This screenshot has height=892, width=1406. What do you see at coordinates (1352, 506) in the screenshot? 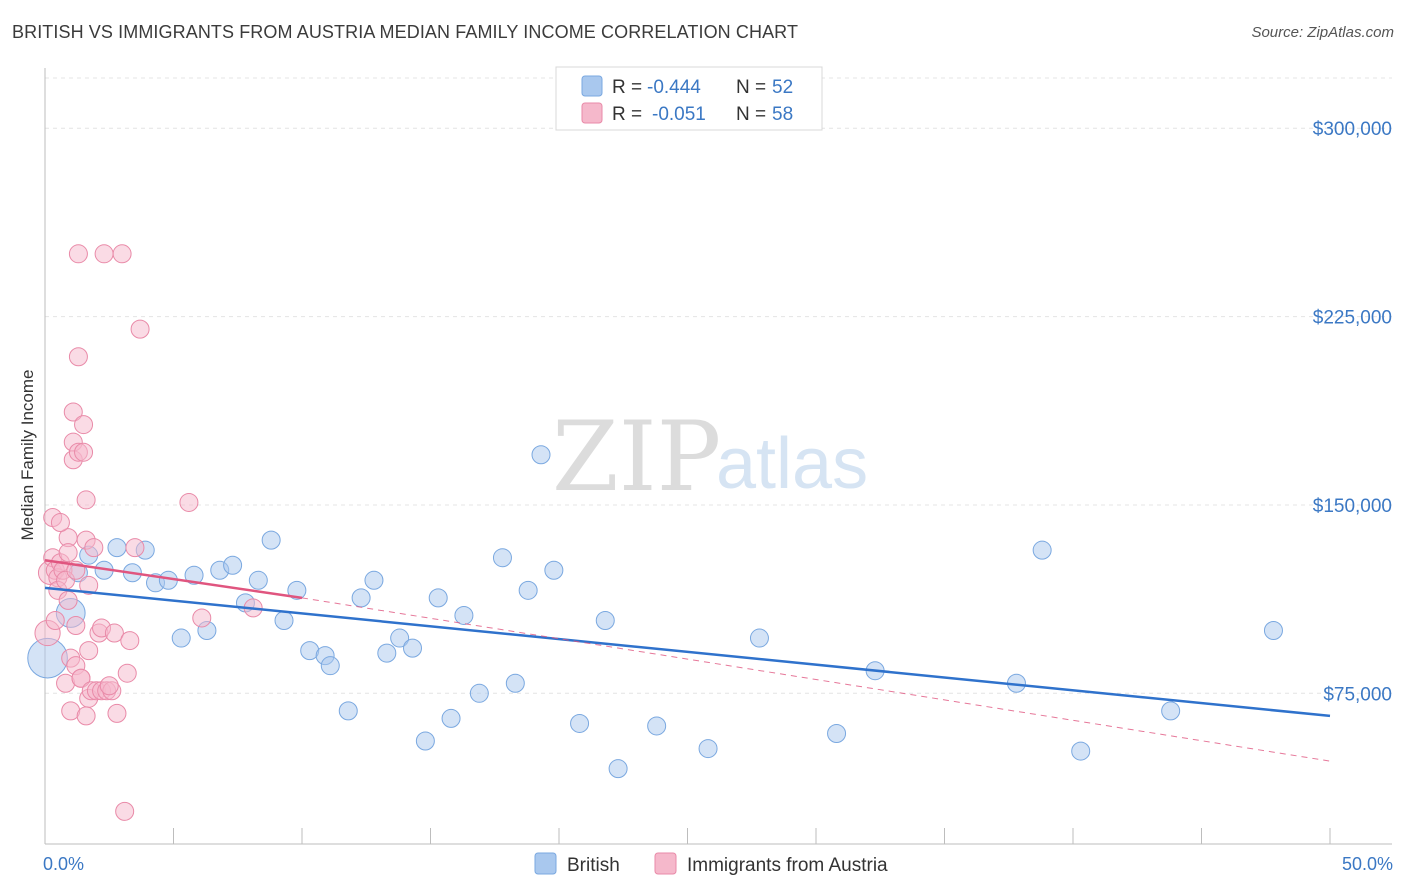
I see `y-tick-label-1: $150,000` at bounding box center [1352, 506].